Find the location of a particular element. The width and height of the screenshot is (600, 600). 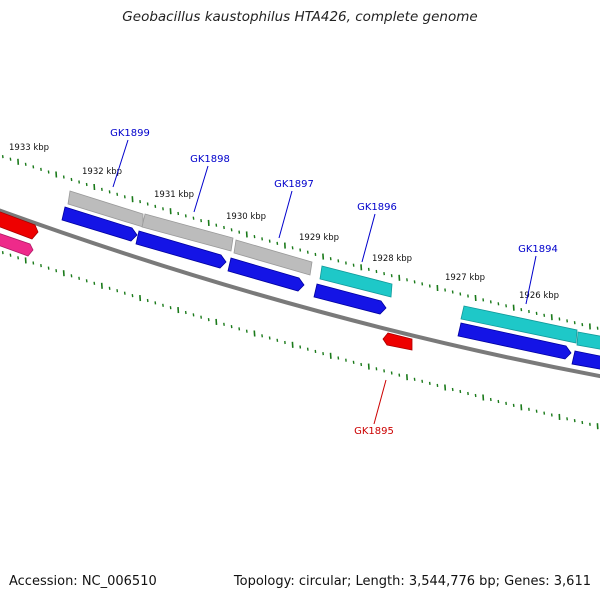

accession-text: Accession: NC_006510 is located at coordinates (83, 581).